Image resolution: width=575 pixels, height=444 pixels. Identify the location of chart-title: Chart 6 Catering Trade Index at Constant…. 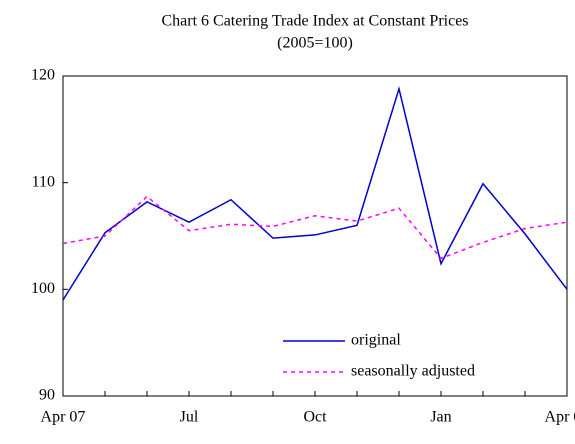
(314, 21).